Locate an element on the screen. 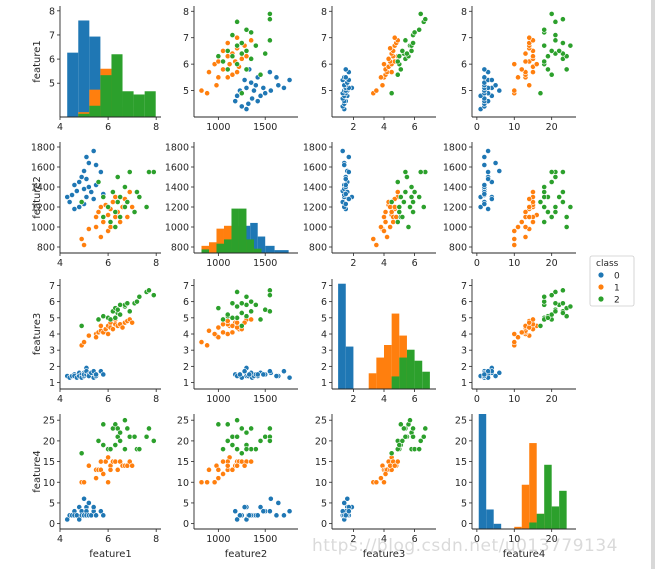 The height and width of the screenshot is (569, 655). y-axis-label: feature2 is located at coordinates (37, 197).